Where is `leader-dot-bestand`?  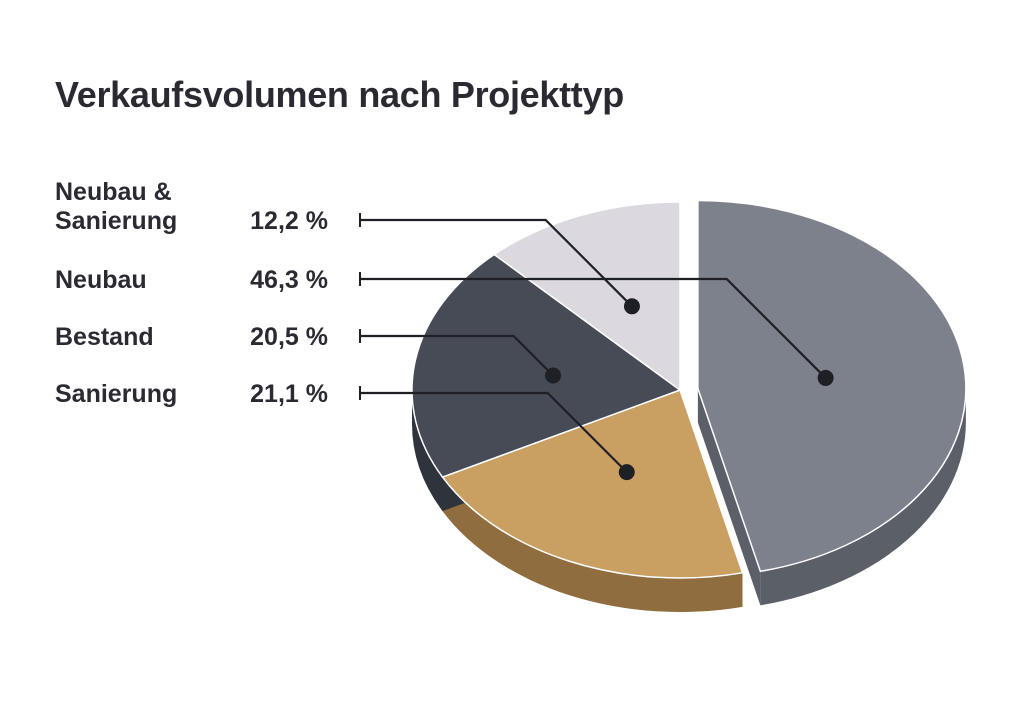
leader-dot-bestand is located at coordinates (553, 375).